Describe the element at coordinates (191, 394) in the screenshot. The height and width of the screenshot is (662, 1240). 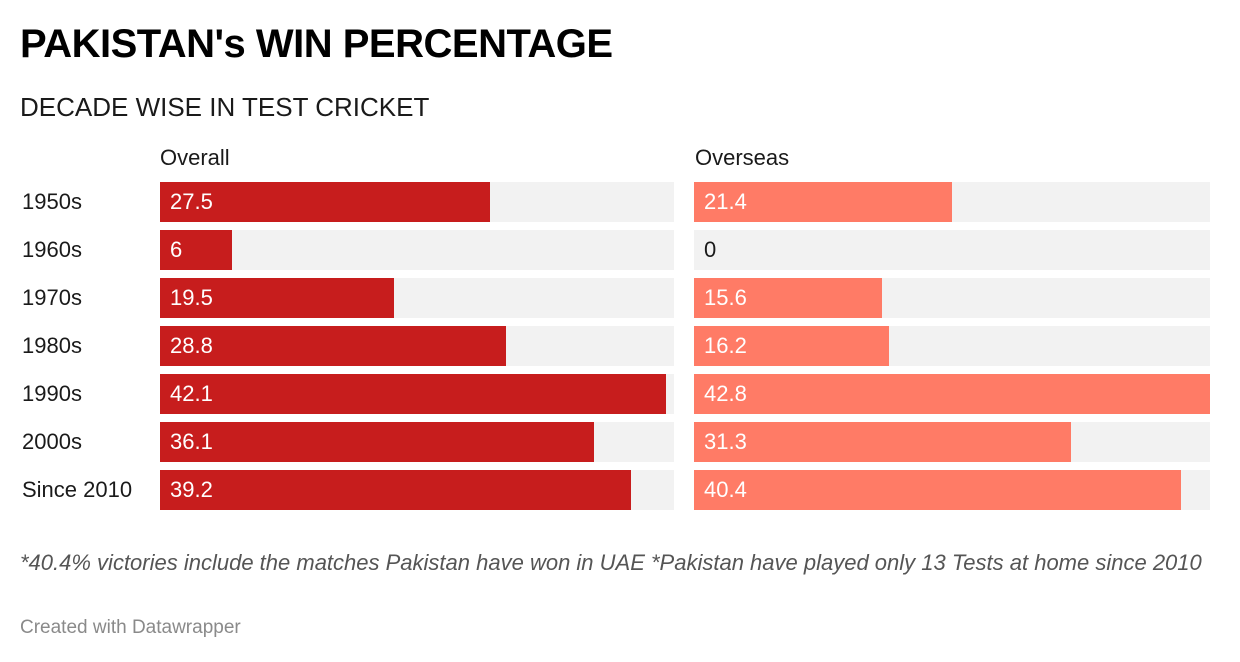
I see `value-label-overall-1990s: 42.1` at that location.